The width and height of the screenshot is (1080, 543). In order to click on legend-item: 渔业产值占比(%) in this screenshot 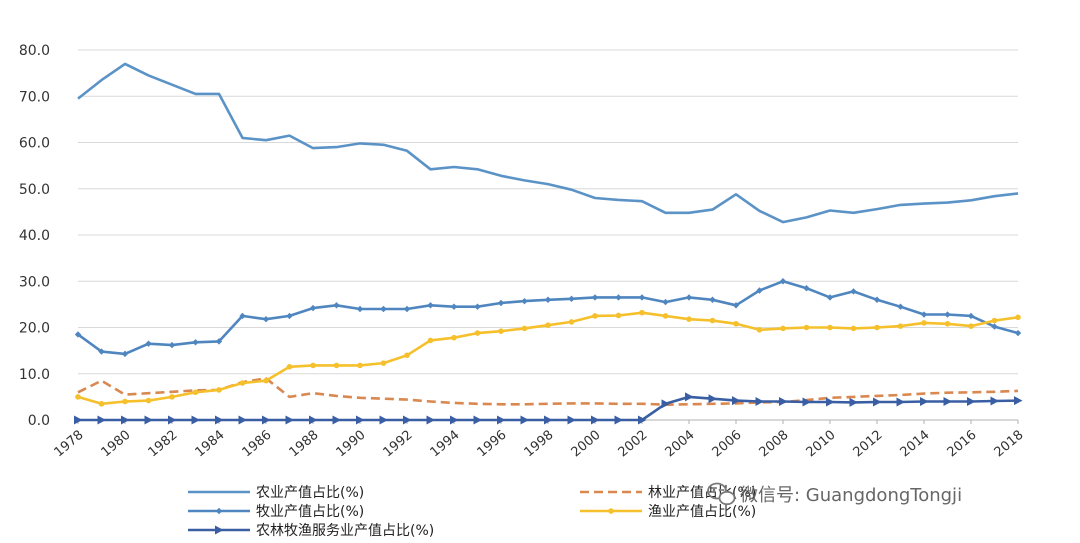, I will do `click(668, 512)`.